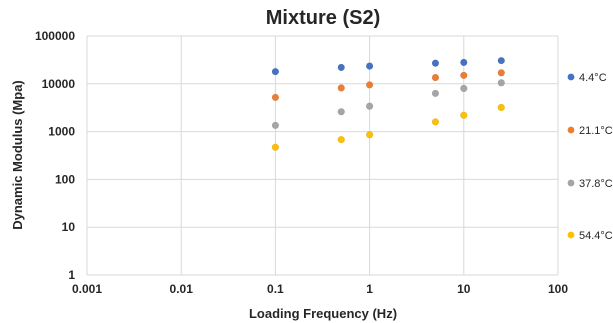 The height and width of the screenshot is (323, 613). I want to click on x-tick-label: 100, so click(558, 289).